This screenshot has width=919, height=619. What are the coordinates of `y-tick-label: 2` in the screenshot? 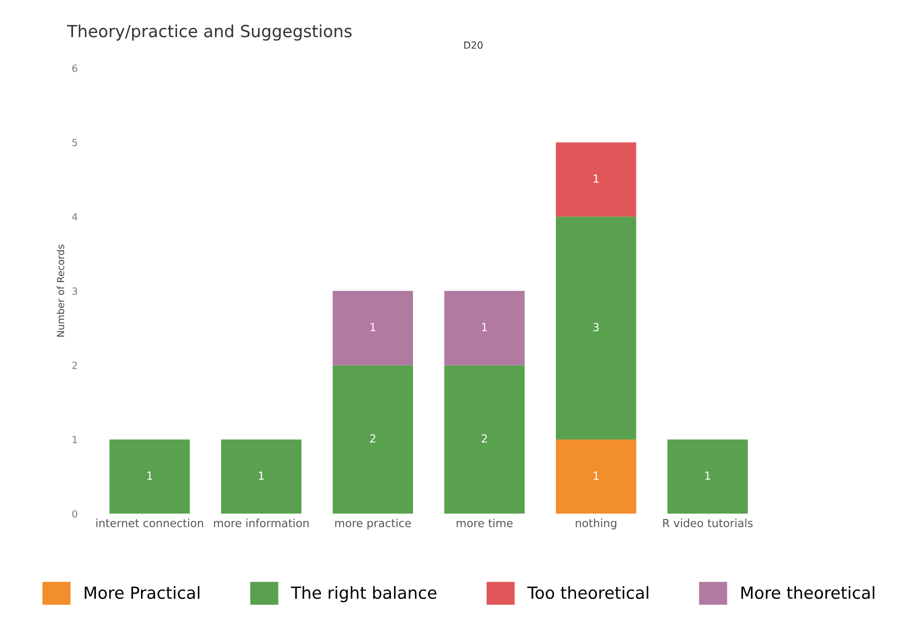 It's located at (74, 365).